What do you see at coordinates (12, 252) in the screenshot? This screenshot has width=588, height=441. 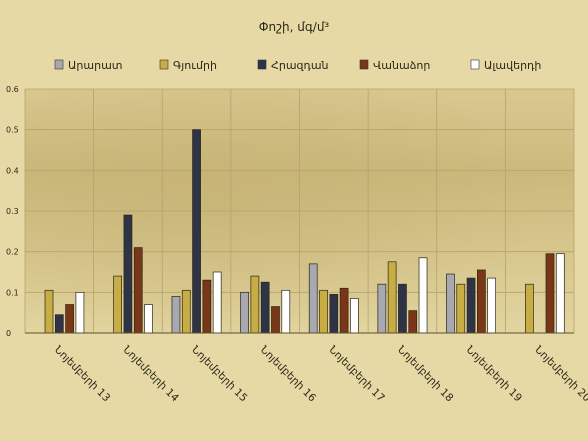 I see `y-tick-label: 0.2` at bounding box center [12, 252].